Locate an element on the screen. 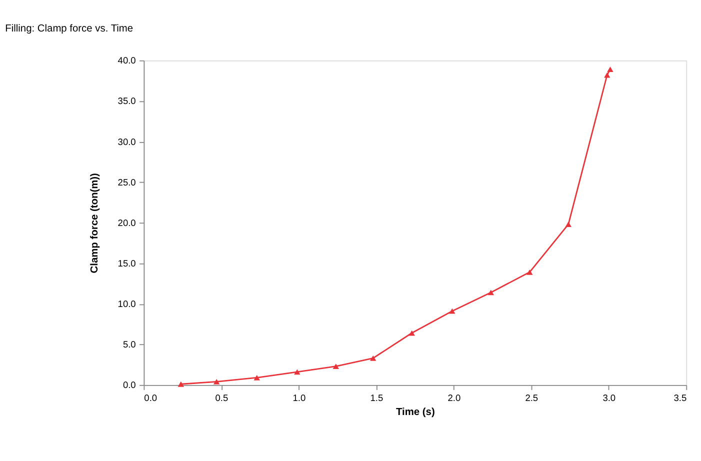  chart-title: Filling: Clamp force vs. Time is located at coordinates (69, 29).